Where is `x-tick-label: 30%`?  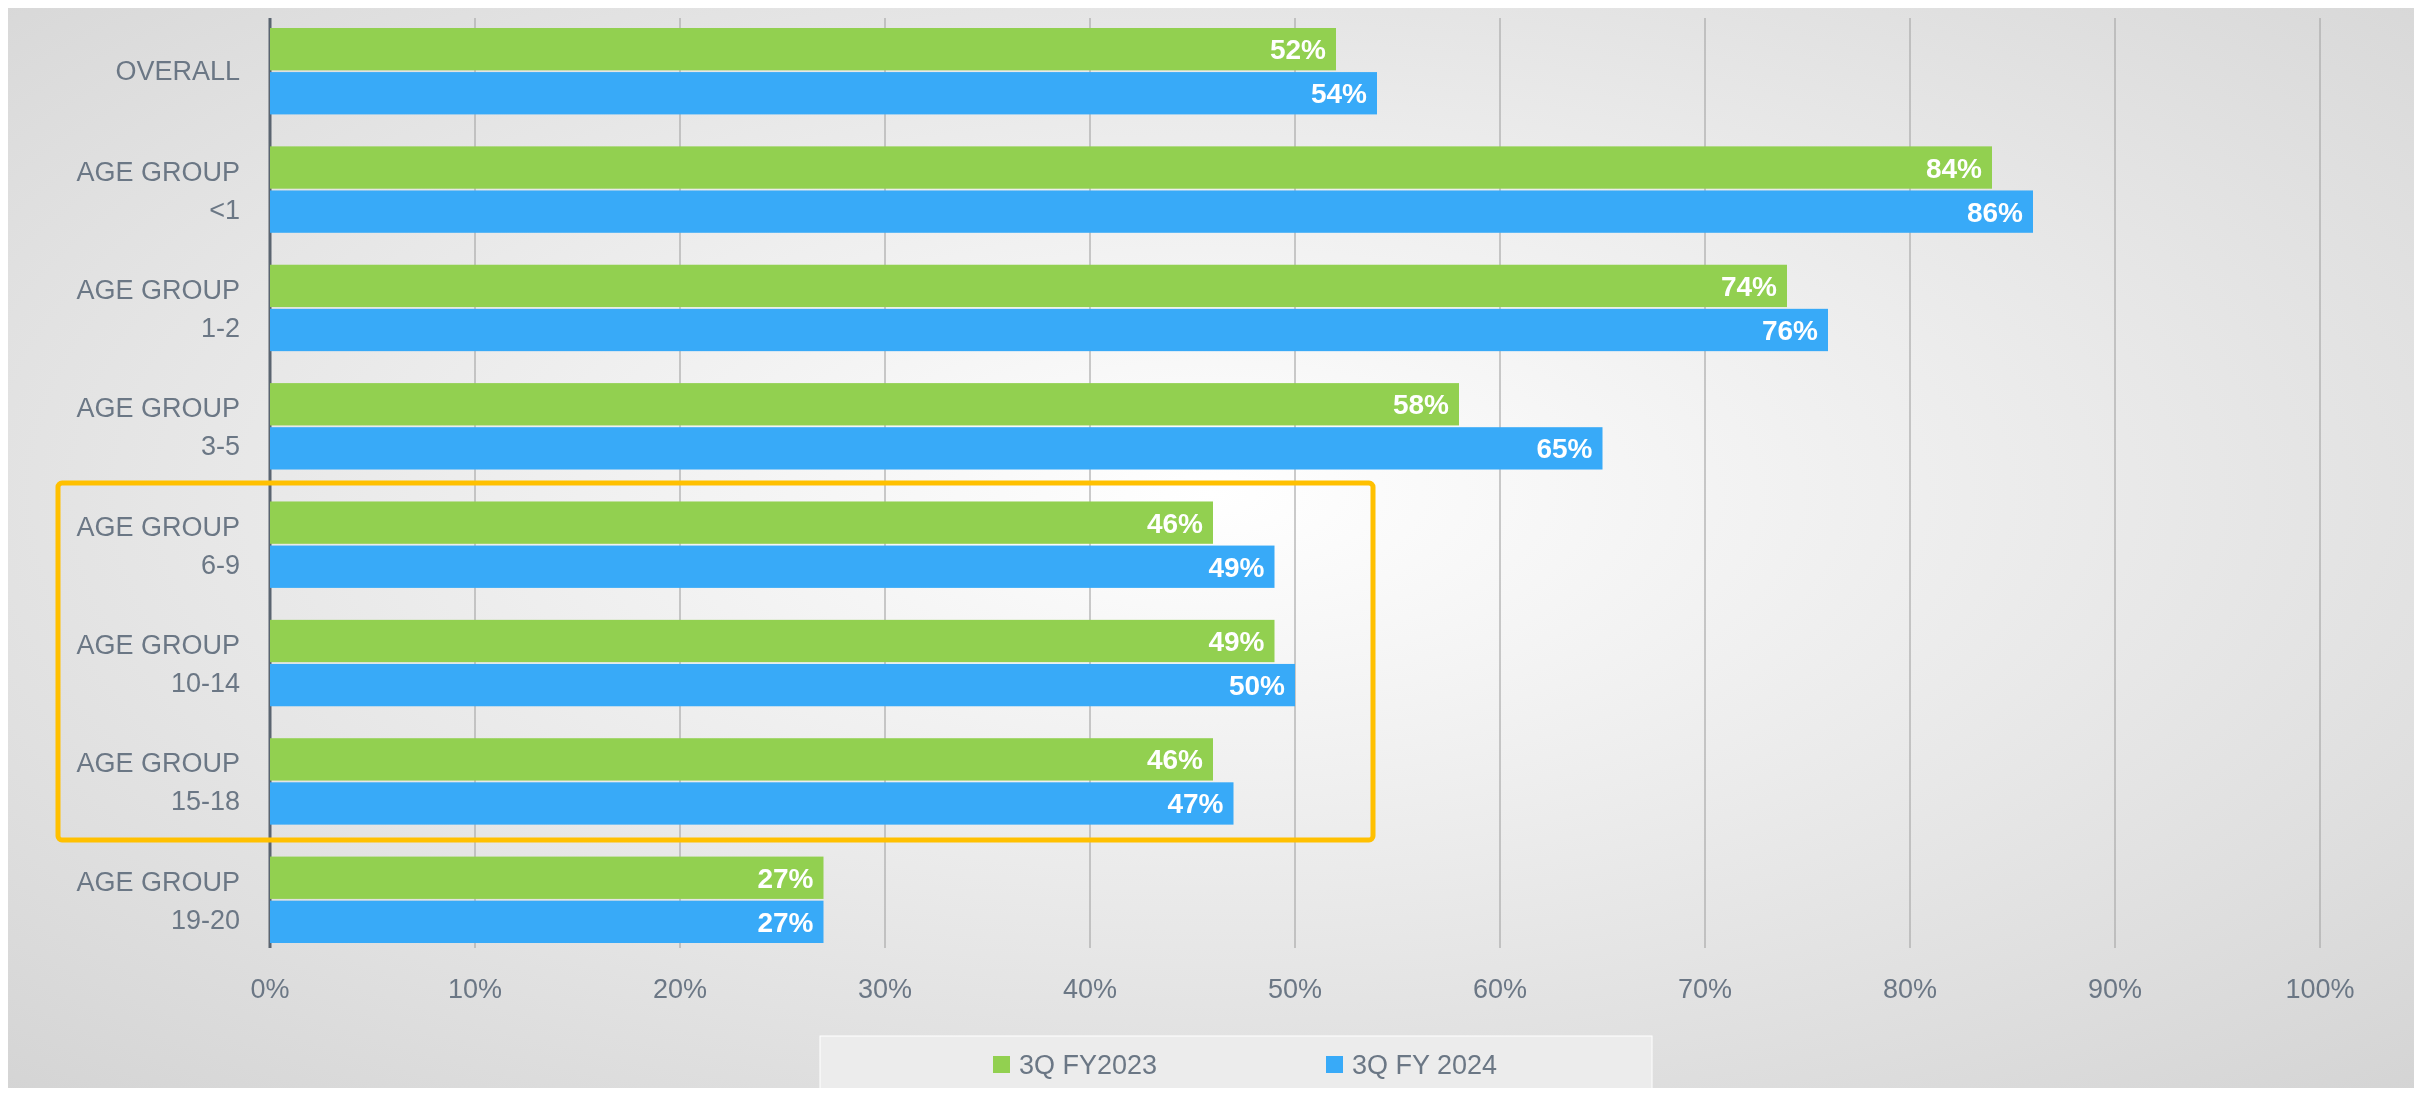
x-tick-label: 30% is located at coordinates (885, 989).